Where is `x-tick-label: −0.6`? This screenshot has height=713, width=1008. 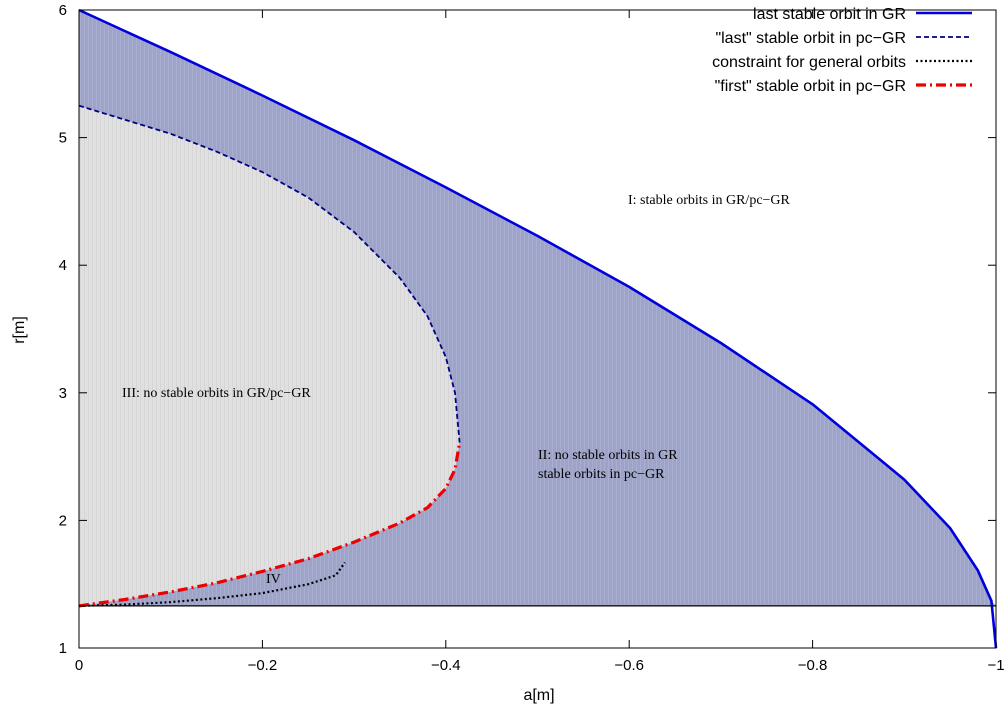
x-tick-label: −0.6 is located at coordinates (629, 665).